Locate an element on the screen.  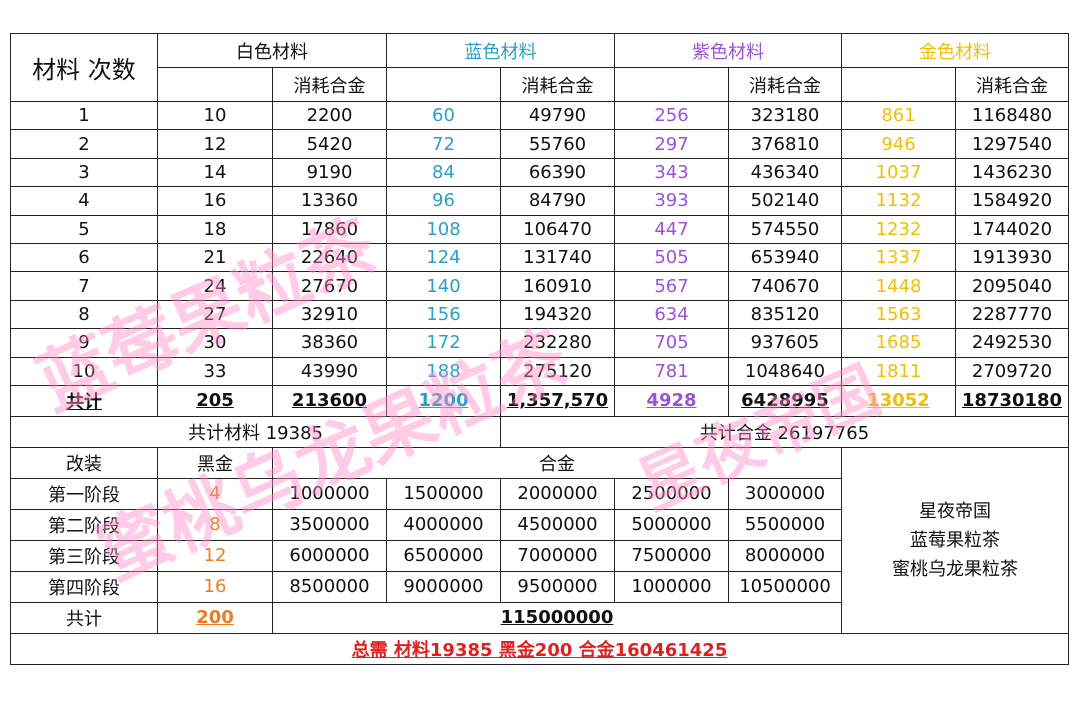
black-gold: 4 is located at coordinates (215, 493).